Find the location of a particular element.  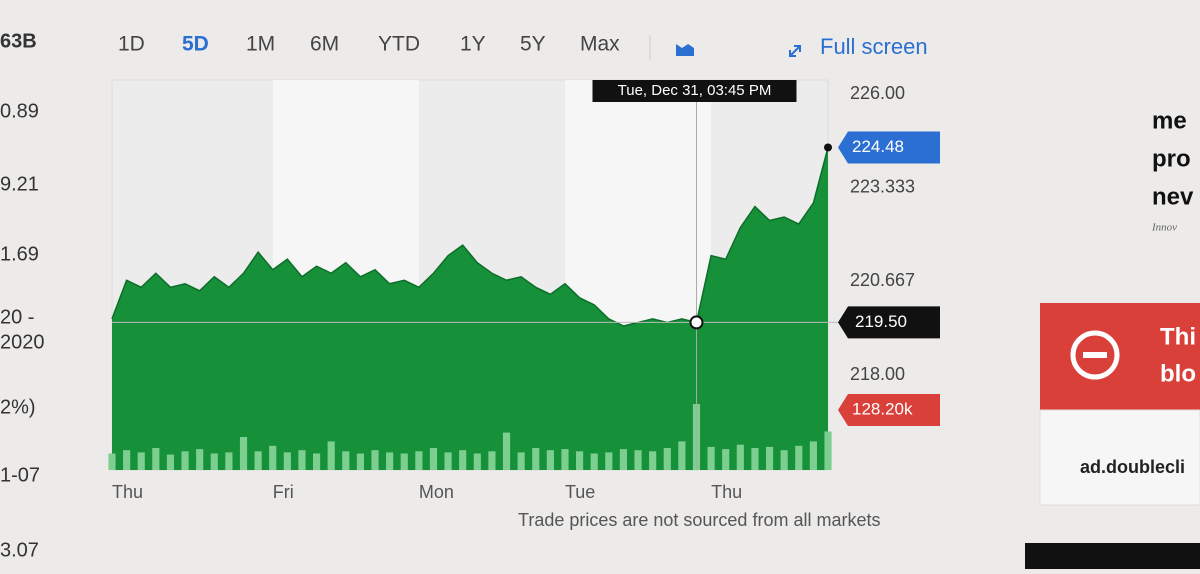

x-tick-label: Mon is located at coordinates (436, 492).